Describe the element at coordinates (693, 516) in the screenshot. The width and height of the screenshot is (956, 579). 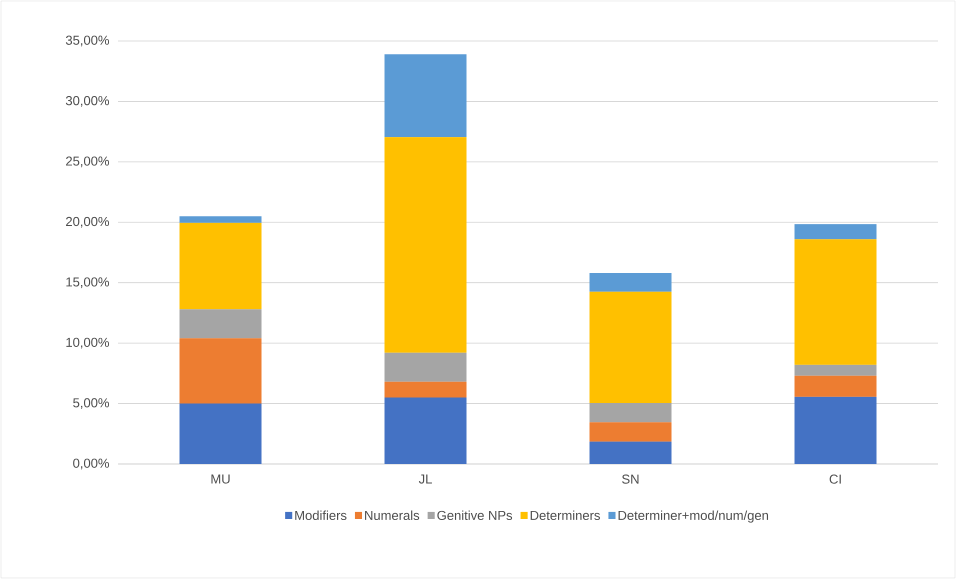
I see `legend-label: Determiner+mod/num/gen` at that location.